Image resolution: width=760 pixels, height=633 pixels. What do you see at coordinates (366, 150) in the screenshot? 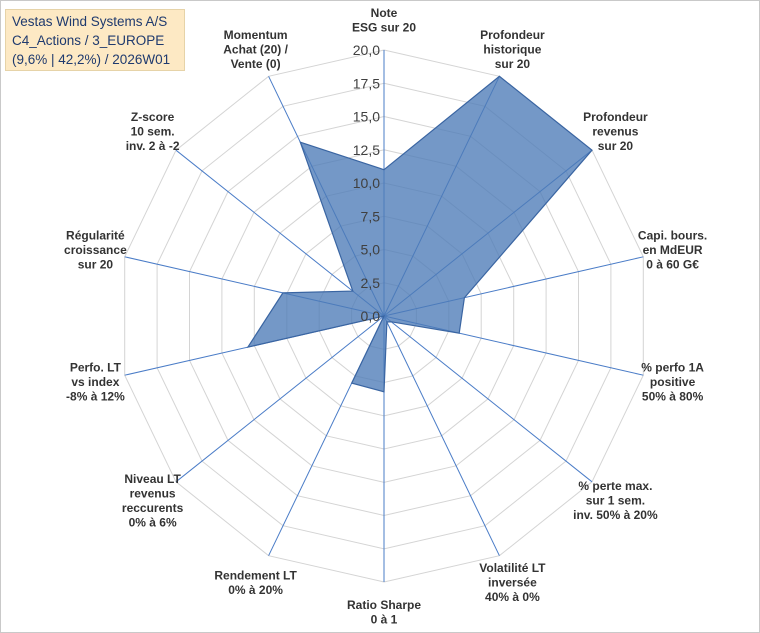
I see `tick-label: 12,5` at bounding box center [366, 150].